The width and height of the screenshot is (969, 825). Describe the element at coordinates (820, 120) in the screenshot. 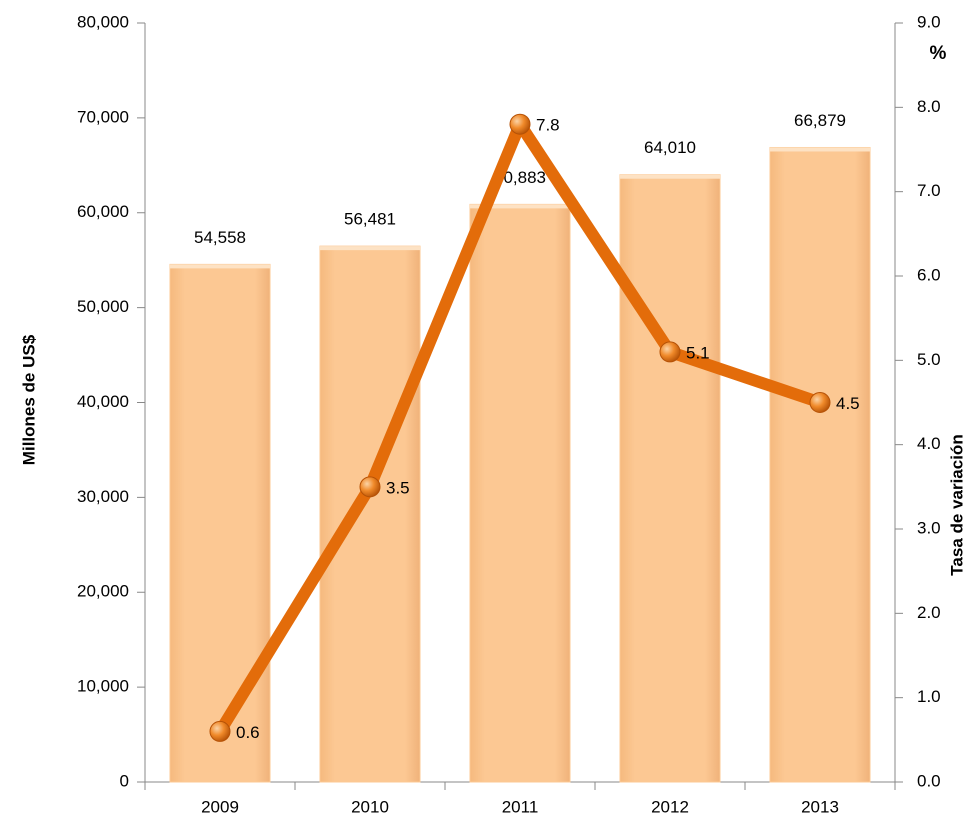

I see `bar-value-label: 66,879` at that location.